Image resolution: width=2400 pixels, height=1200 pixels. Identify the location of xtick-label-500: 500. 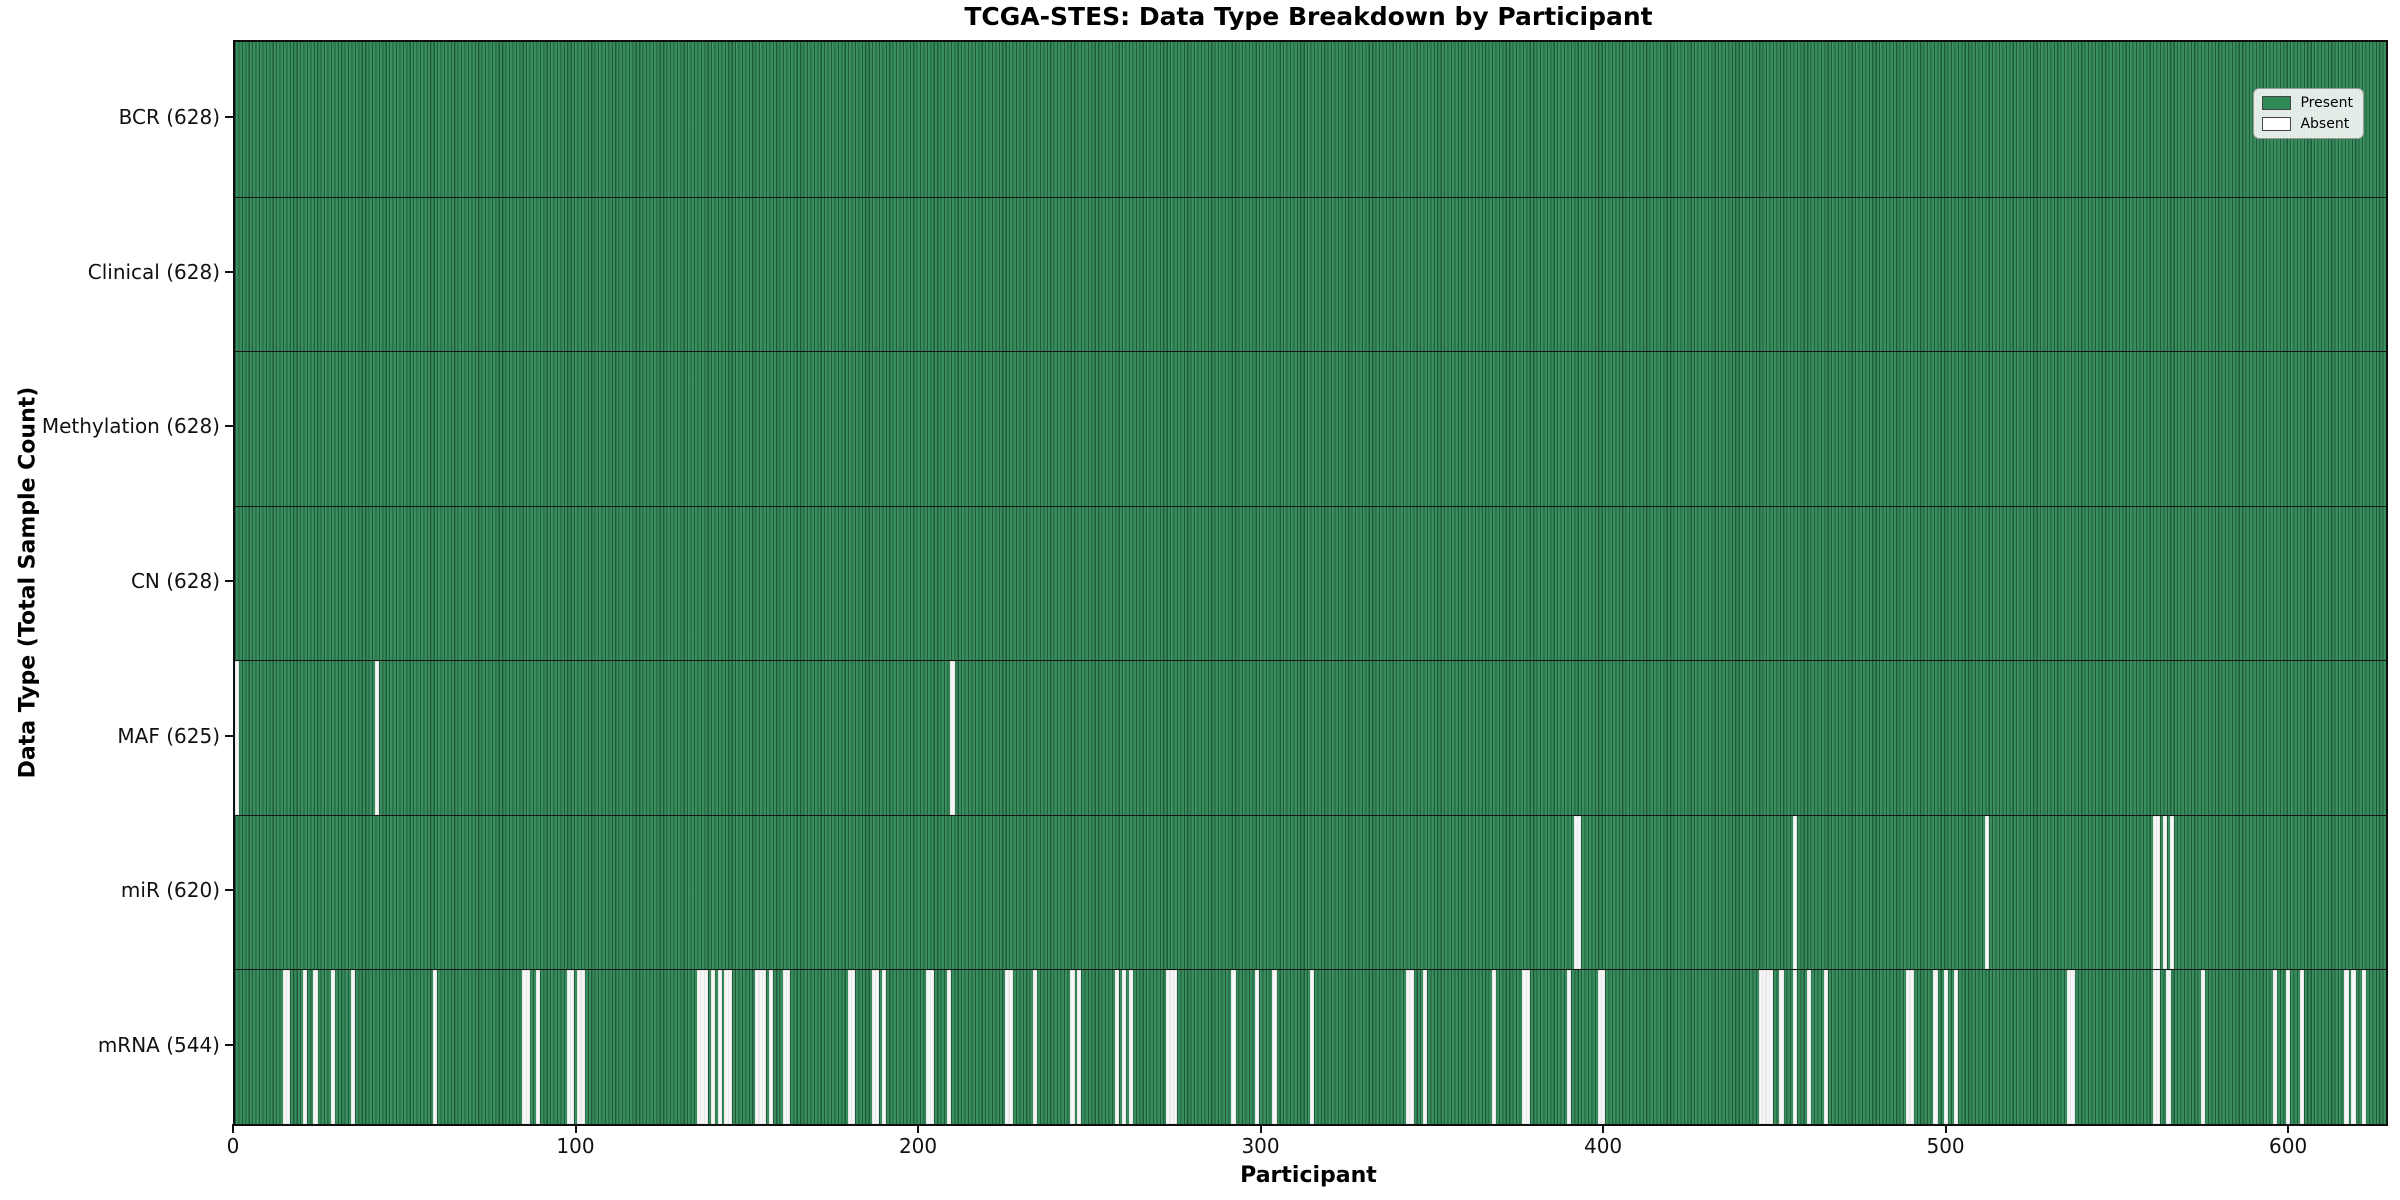
(1945, 1146).